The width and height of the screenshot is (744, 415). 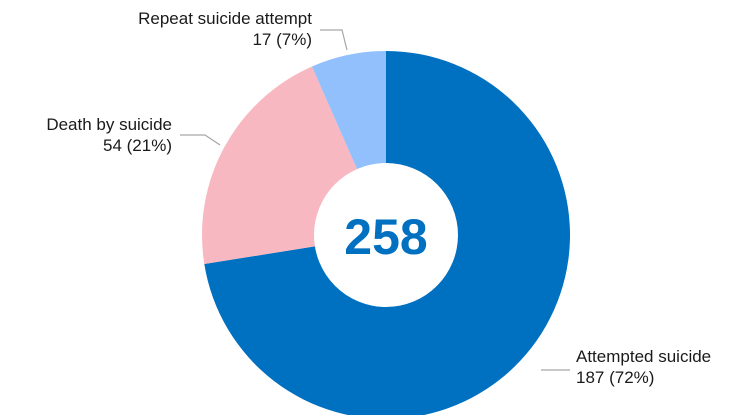 I want to click on leader-line-death-by-suicide, so click(x=200, y=140).